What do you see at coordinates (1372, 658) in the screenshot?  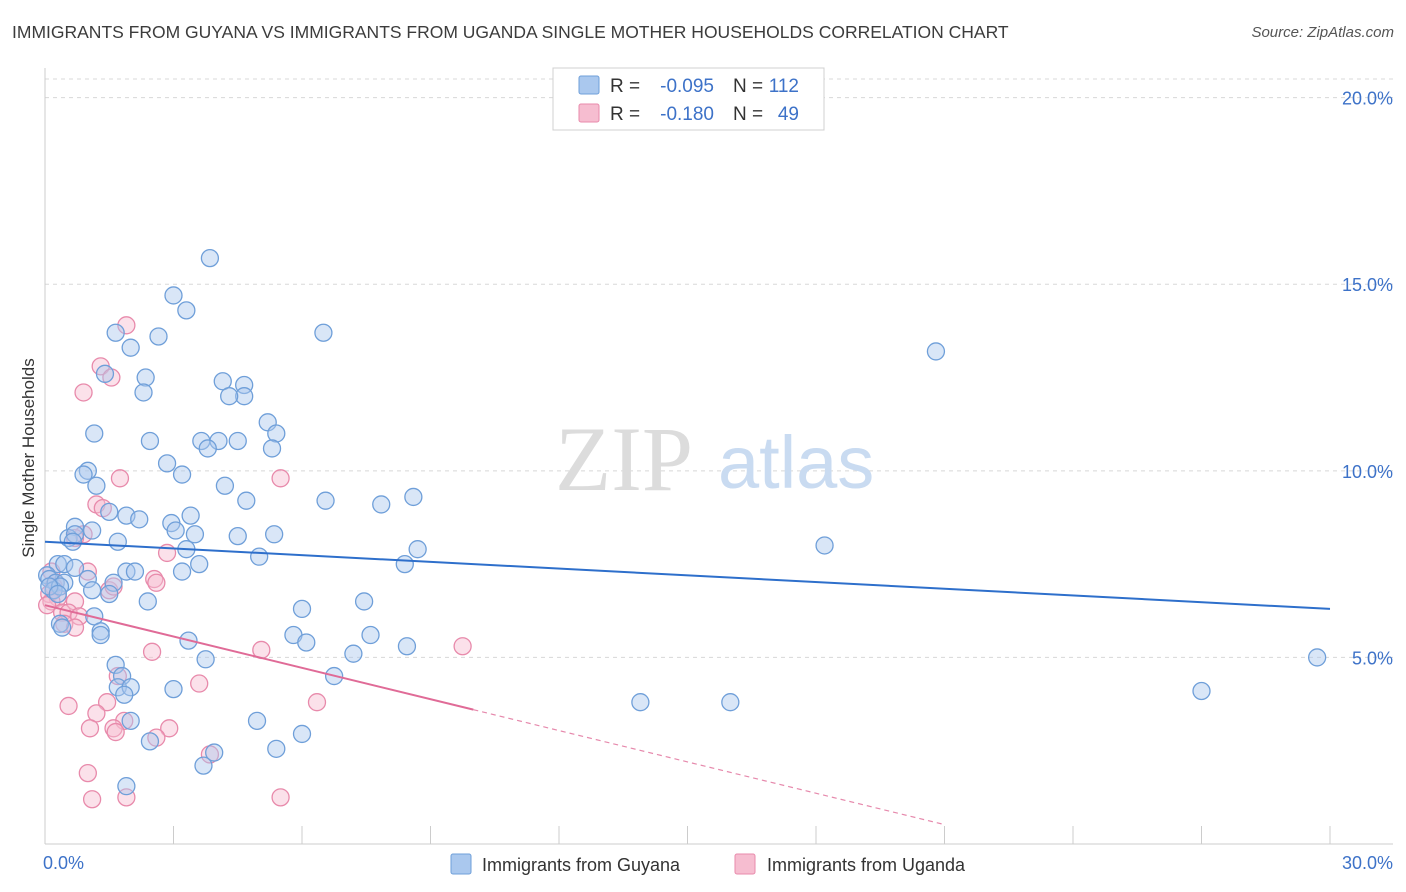 I see `y-tick-label: 5.0%` at bounding box center [1372, 658].